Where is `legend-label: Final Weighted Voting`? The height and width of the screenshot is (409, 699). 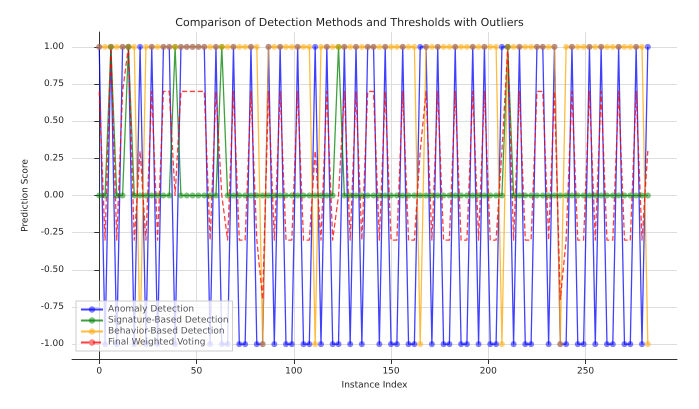
legend-label: Final Weighted Voting is located at coordinates (157, 343).